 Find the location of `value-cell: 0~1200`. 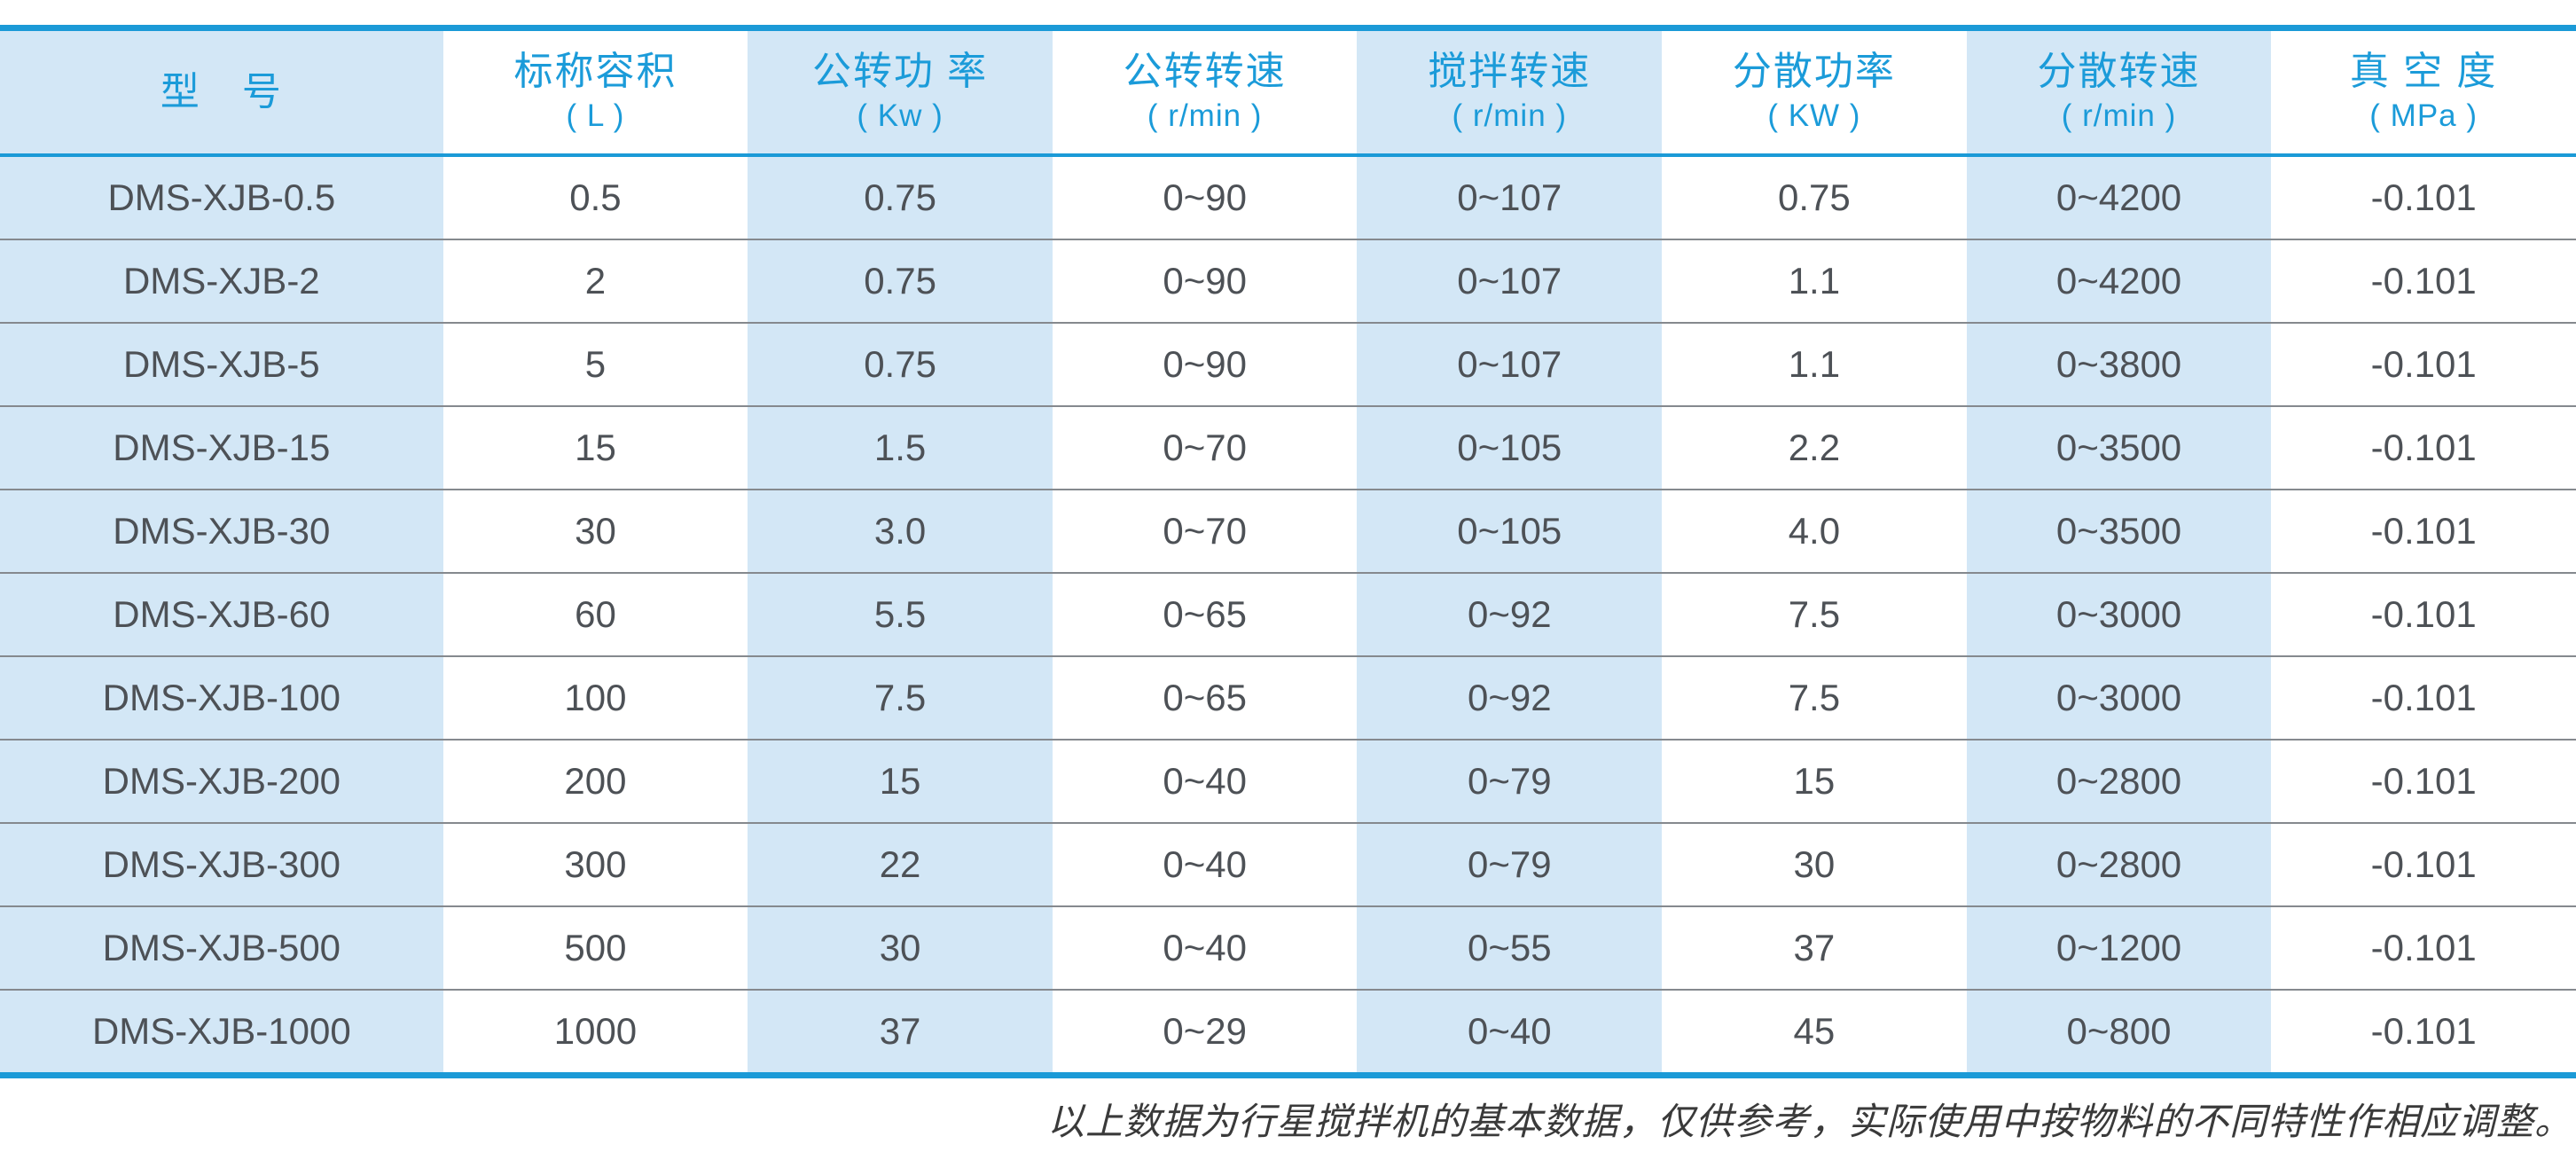

value-cell: 0~1200 is located at coordinates (2119, 948).